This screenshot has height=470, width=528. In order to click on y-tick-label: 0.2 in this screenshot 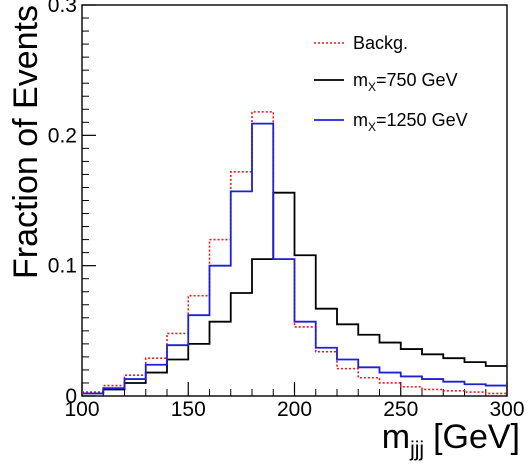, I will do `click(62, 135)`.